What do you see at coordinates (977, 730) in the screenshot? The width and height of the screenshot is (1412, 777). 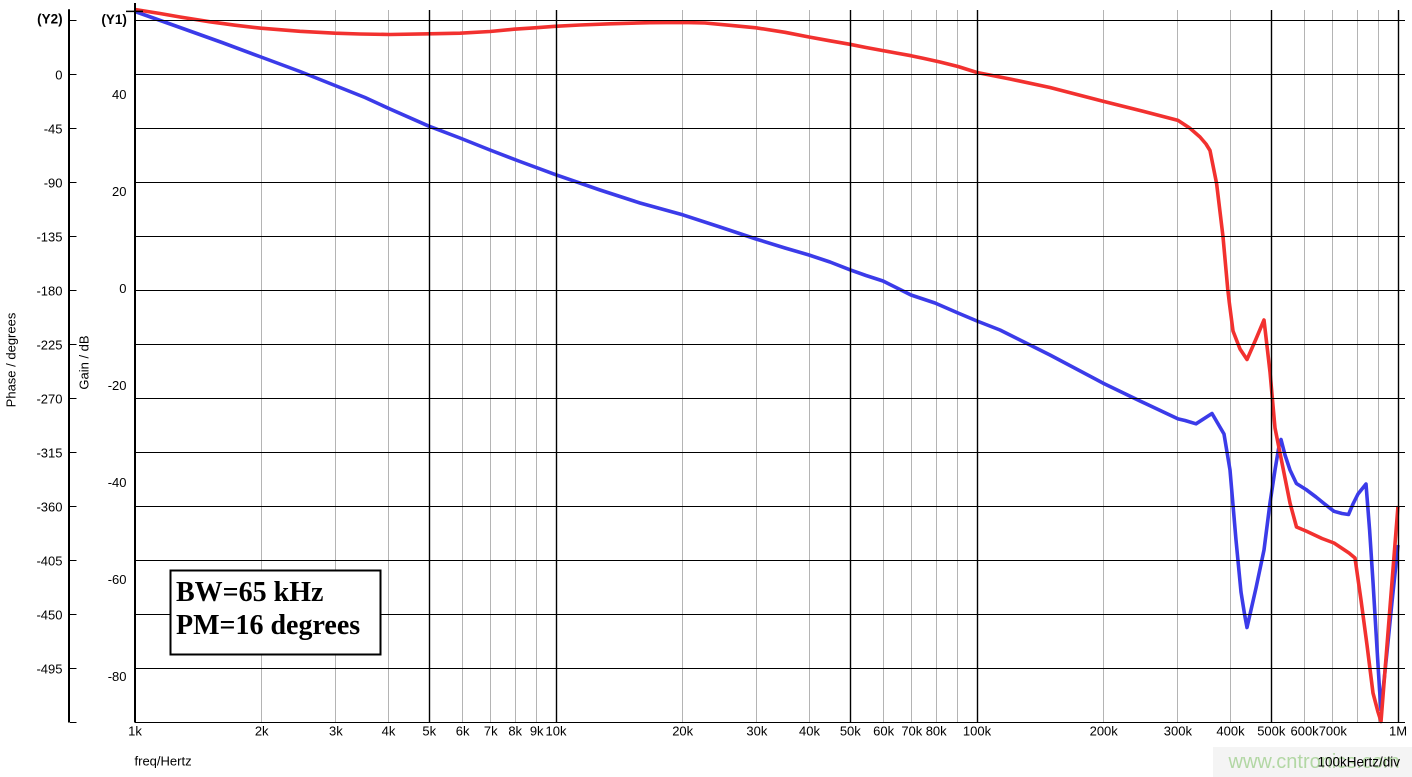 I see `svg-text: 100k` at bounding box center [977, 730].